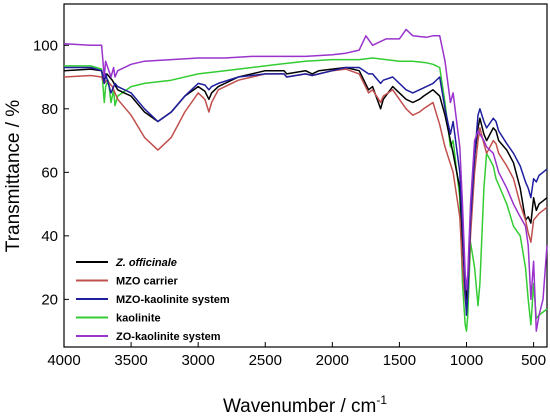 This screenshot has height=419, width=550. What do you see at coordinates (533, 360) in the screenshot?
I see `x-tick-label: 500` at bounding box center [533, 360].